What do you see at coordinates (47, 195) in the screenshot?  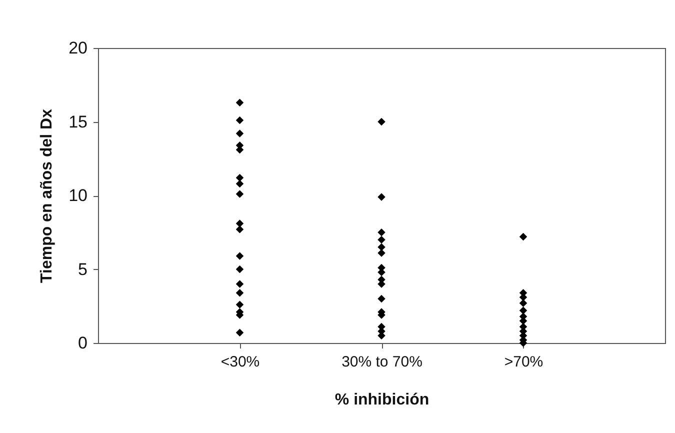 I see `y-axis-title: Tiempo en años del Dx` at bounding box center [47, 195].